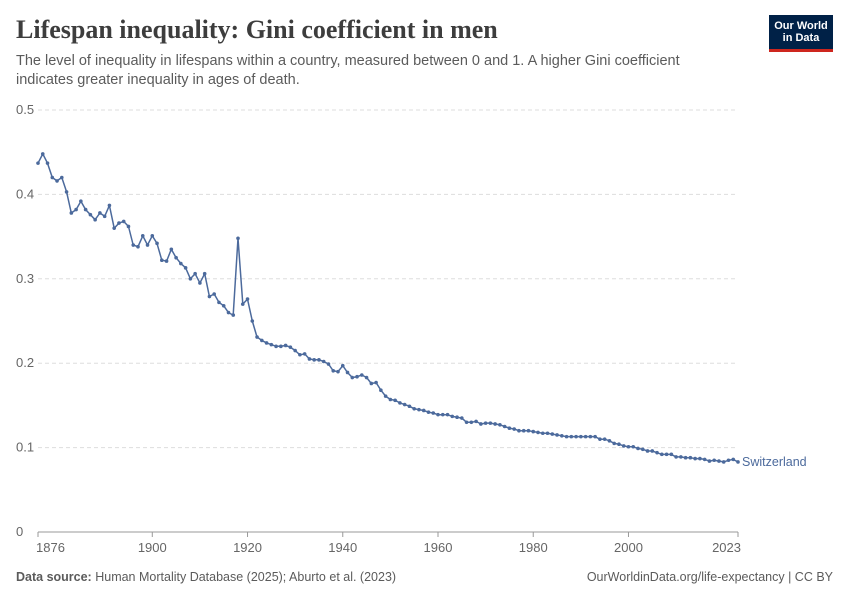  I want to click on x-tick-label: 1900, so click(152, 547).